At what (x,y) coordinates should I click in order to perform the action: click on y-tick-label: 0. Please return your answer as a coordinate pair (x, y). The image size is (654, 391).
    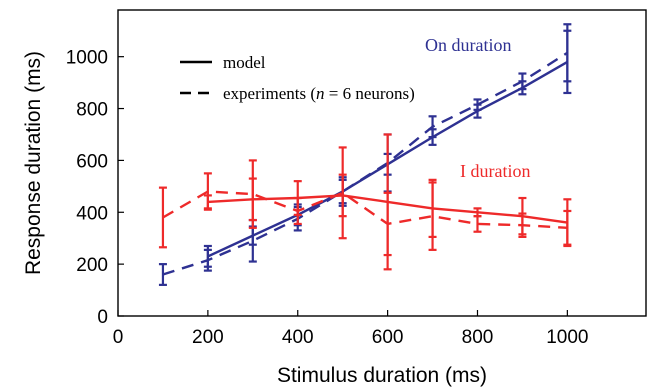
    Looking at the image, I should click on (102, 317).